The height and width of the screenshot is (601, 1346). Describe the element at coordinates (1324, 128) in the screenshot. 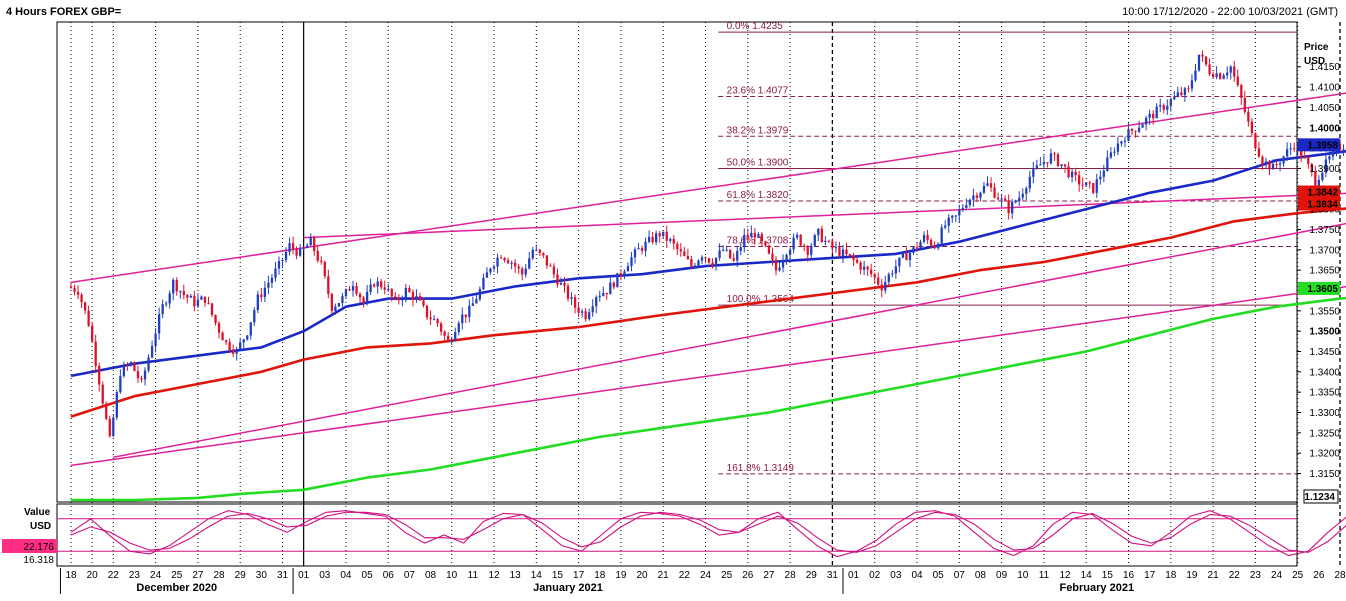

I see `price-tick-label: 1.4000` at that location.